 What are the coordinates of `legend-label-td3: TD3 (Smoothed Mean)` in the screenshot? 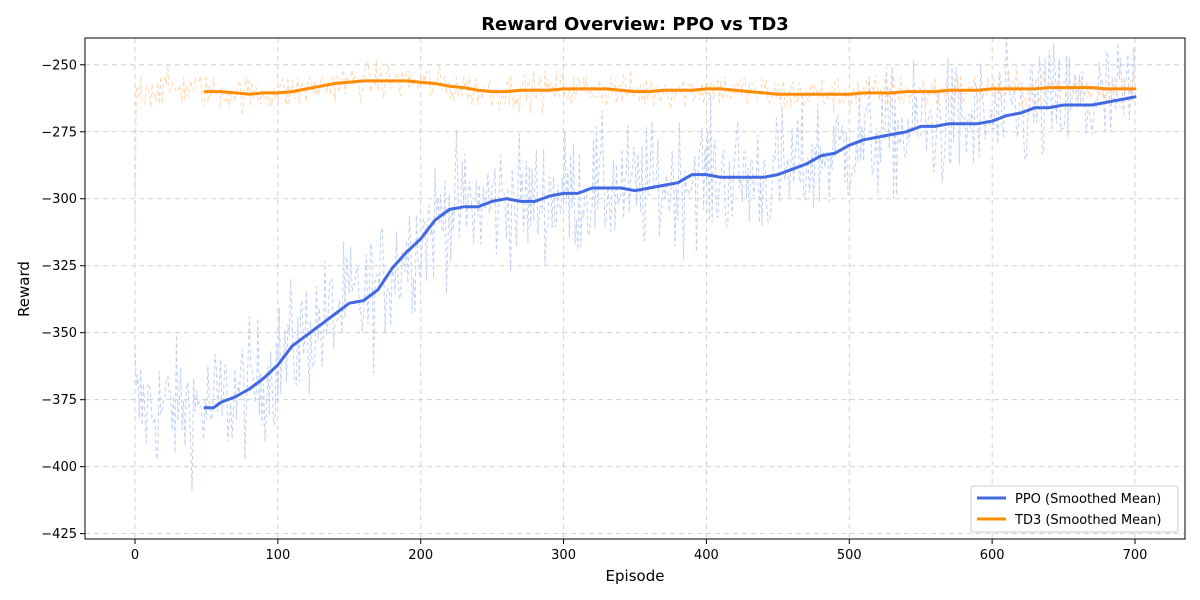 It's located at (1087, 520).